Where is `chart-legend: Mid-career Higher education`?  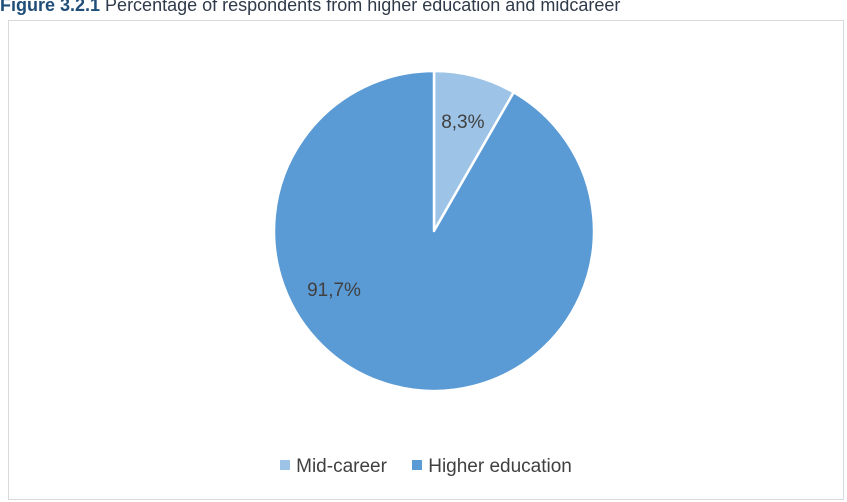
chart-legend: Mid-career Higher education is located at coordinates (426, 467).